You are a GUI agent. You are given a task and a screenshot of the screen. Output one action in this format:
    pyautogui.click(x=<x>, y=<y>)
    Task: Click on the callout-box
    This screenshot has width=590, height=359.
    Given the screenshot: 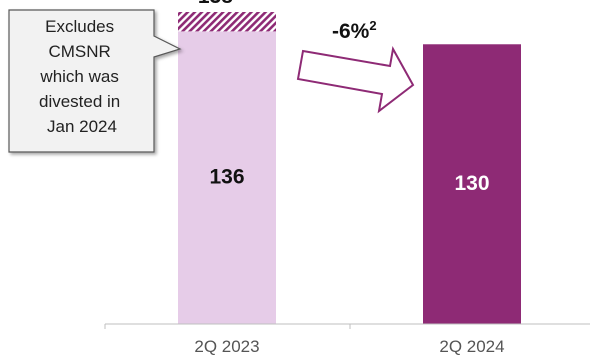 What is the action you would take?
    pyautogui.click(x=95, y=81)
    